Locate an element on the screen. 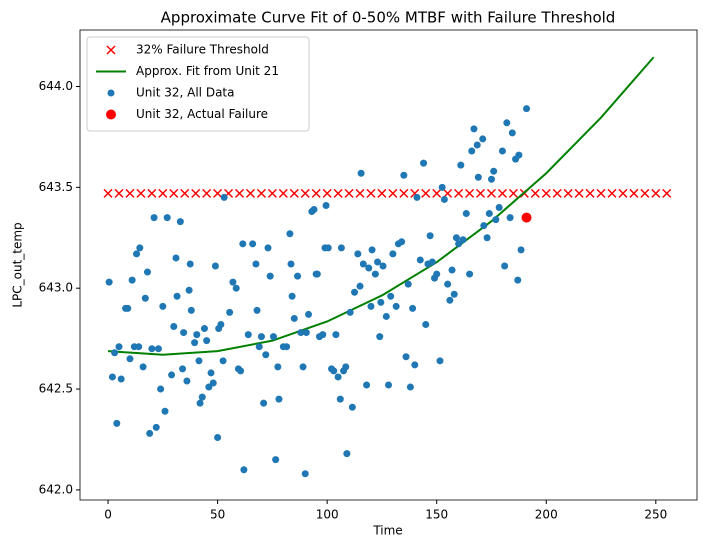 The height and width of the screenshot is (547, 708). y-tick-label: 642.5 is located at coordinates (56, 389).